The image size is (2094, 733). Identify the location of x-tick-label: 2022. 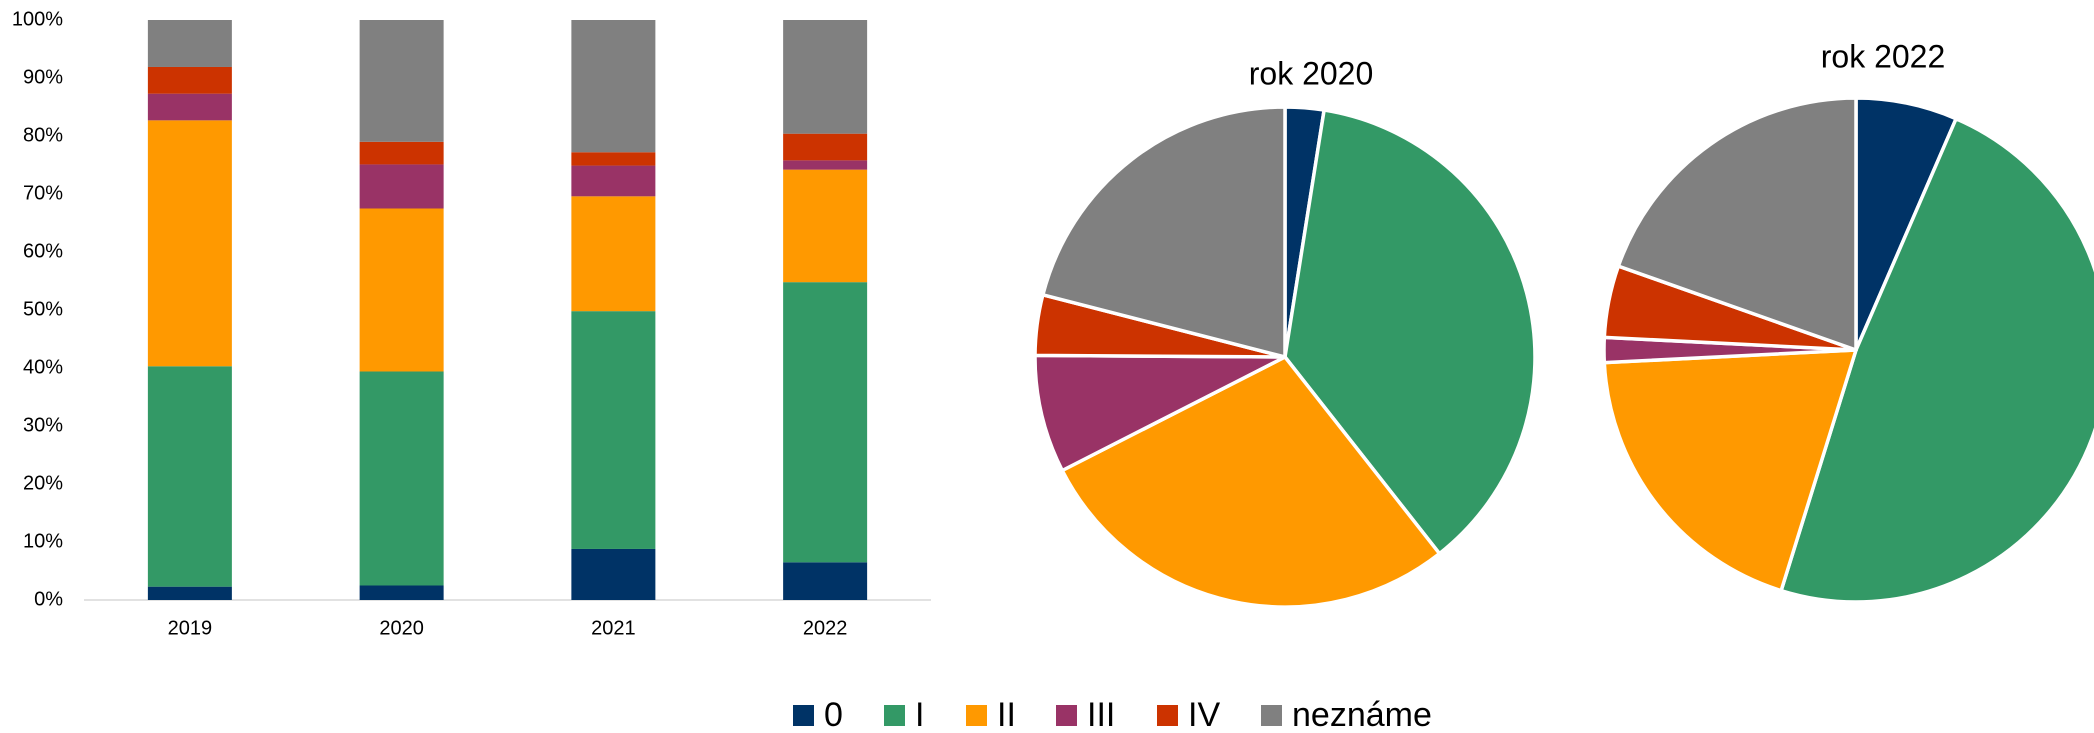
(825, 628).